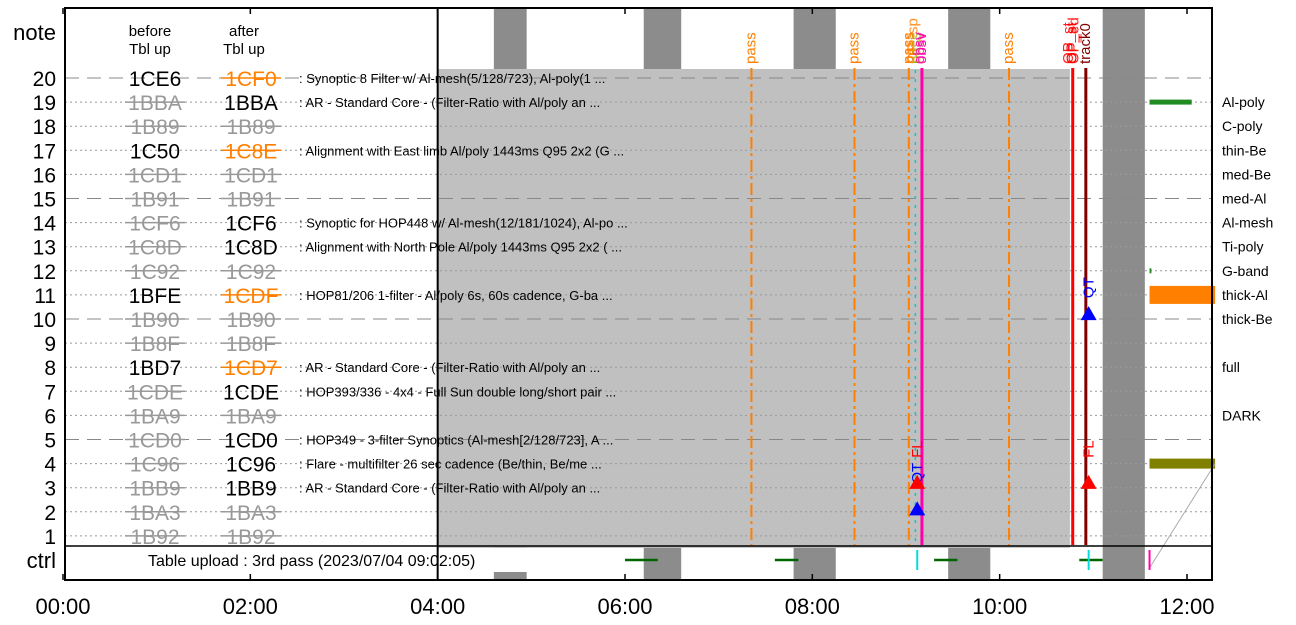 The height and width of the screenshot is (625, 1296). What do you see at coordinates (250, 200) in the screenshot?
I see `table-code: 1B91` at bounding box center [250, 200].